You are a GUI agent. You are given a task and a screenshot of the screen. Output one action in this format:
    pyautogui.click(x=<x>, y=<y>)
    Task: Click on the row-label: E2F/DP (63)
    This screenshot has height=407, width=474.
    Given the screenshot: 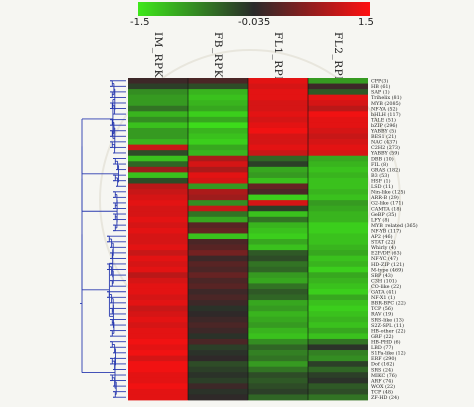 What is the action you would take?
    pyautogui.click(x=386, y=253)
    